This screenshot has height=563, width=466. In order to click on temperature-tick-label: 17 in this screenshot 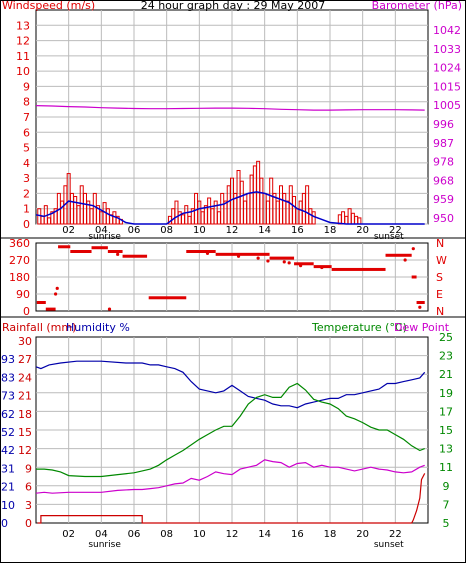, I will do `click(446, 411)`.